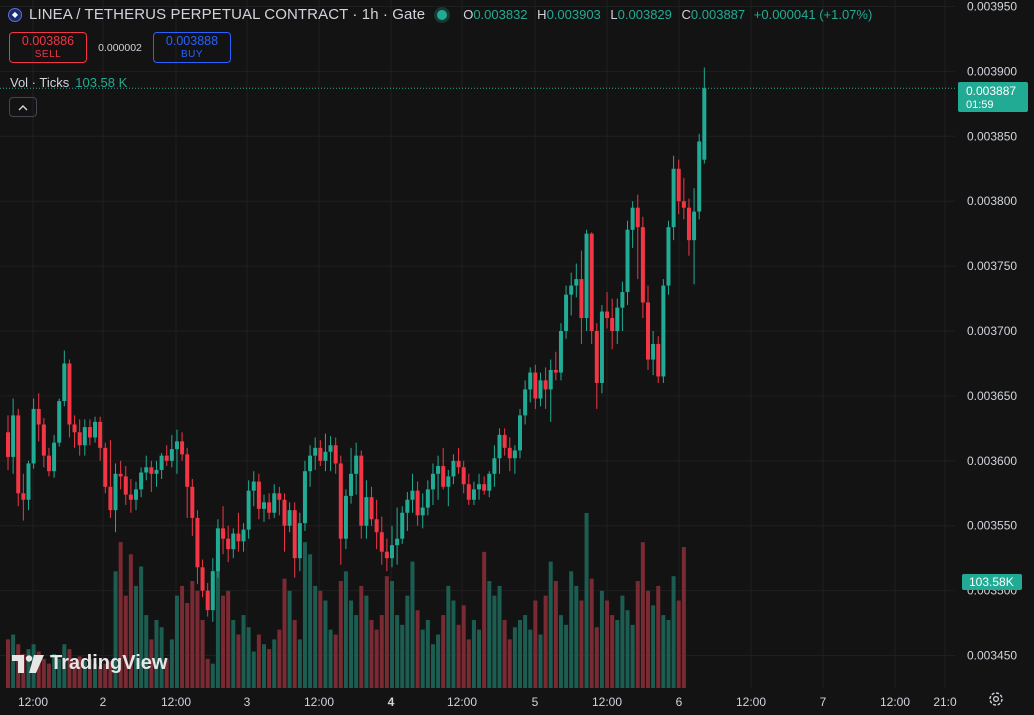 Image resolution: width=1034 pixels, height=715 pixels. Describe the element at coordinates (48, 47) in the screenshot. I see `sell-button: 0.003886 SELL` at that location.